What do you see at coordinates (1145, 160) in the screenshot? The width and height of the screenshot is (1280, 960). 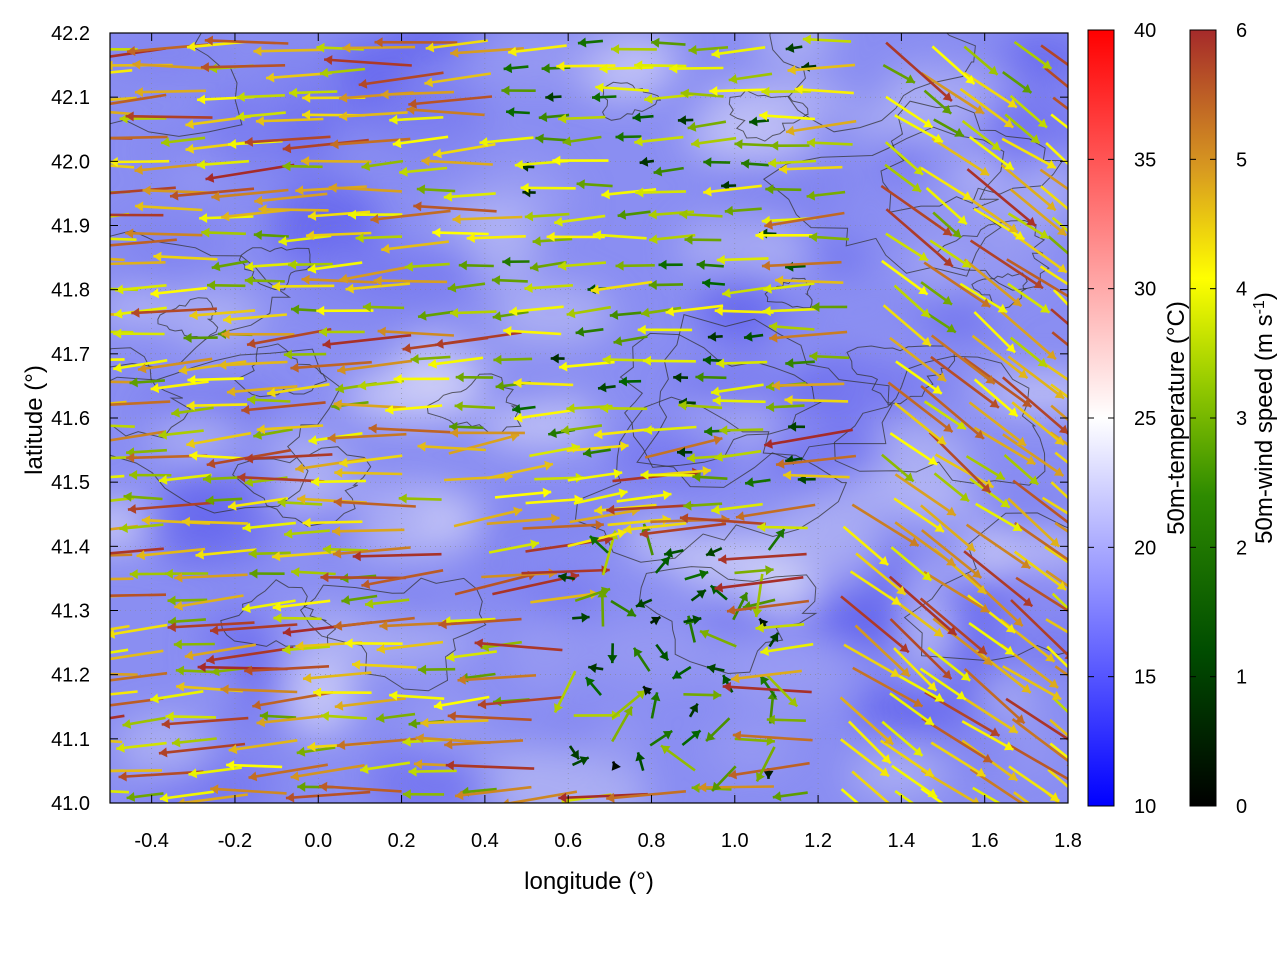 I see `colorbar-tick-label: 35` at bounding box center [1145, 160].